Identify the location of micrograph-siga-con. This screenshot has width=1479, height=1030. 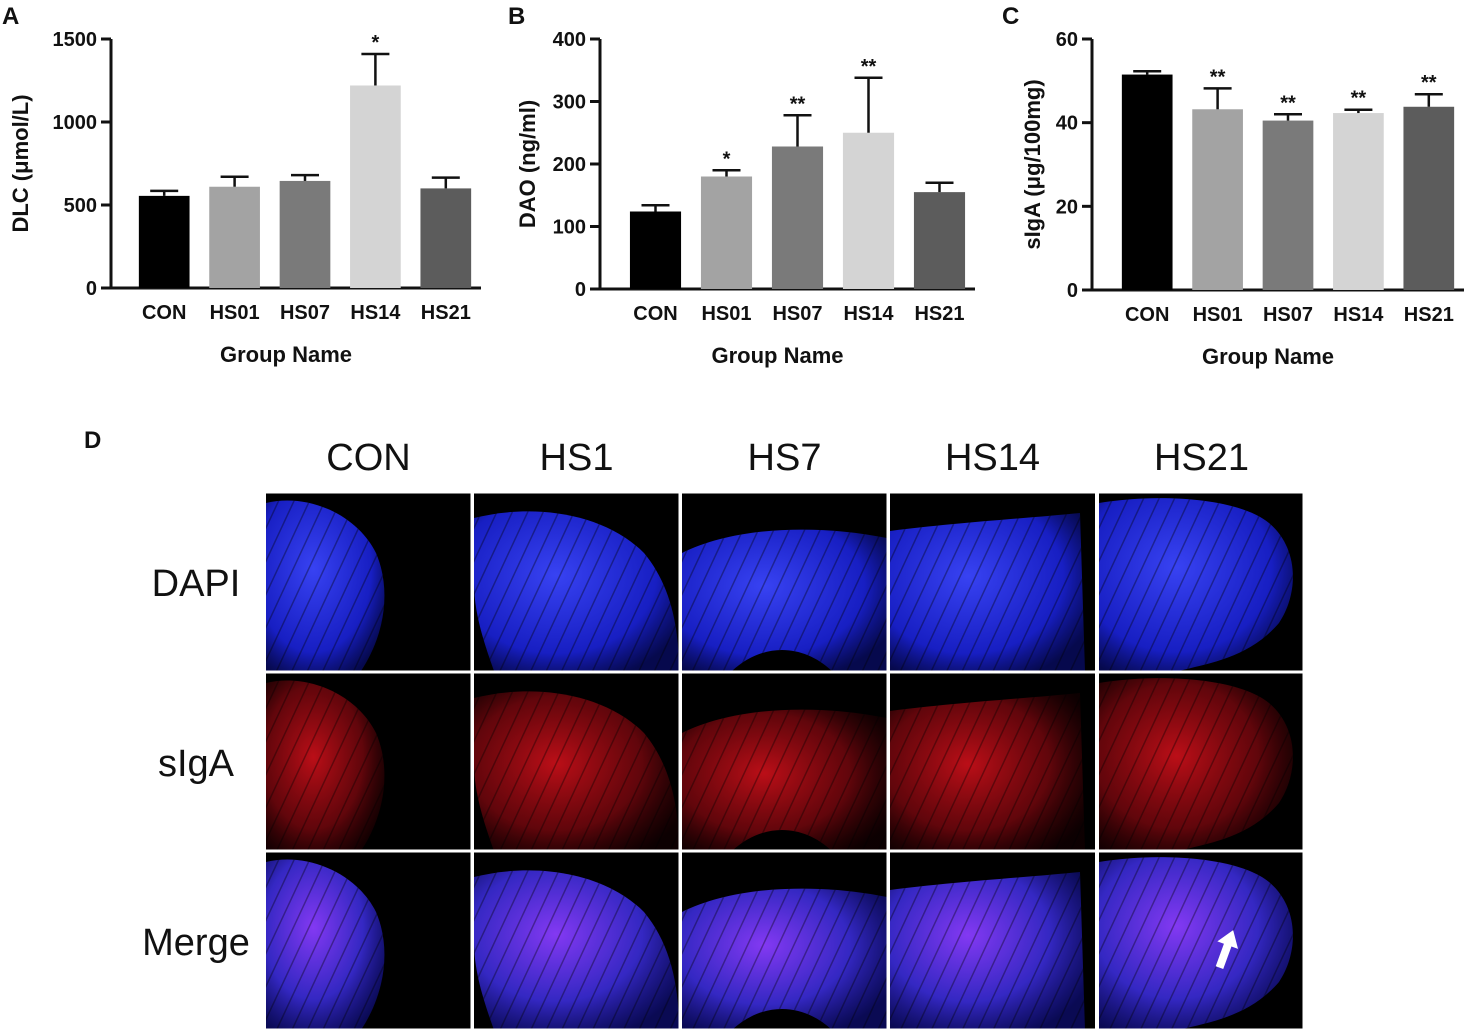
(368, 762).